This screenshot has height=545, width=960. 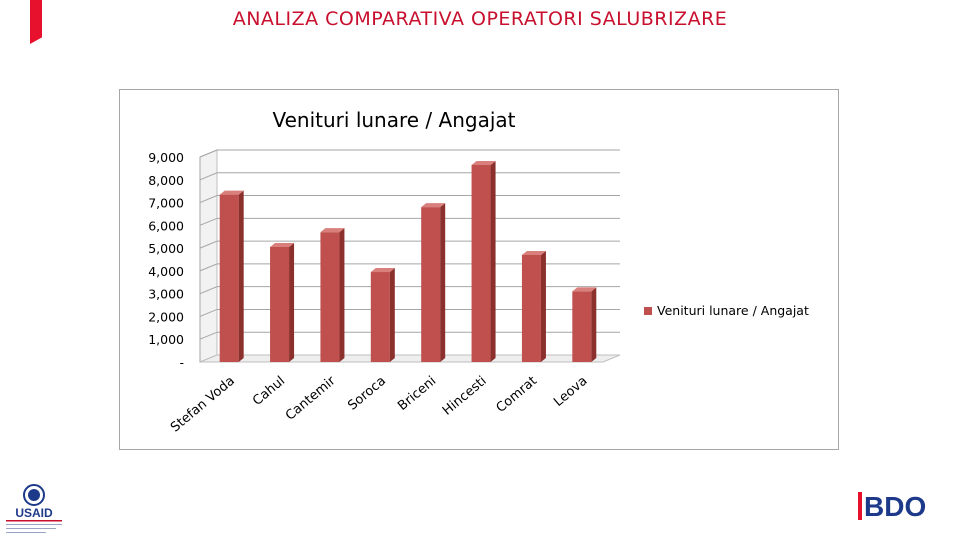 I want to click on x-tick-label: Hincesti, so click(x=465, y=396).